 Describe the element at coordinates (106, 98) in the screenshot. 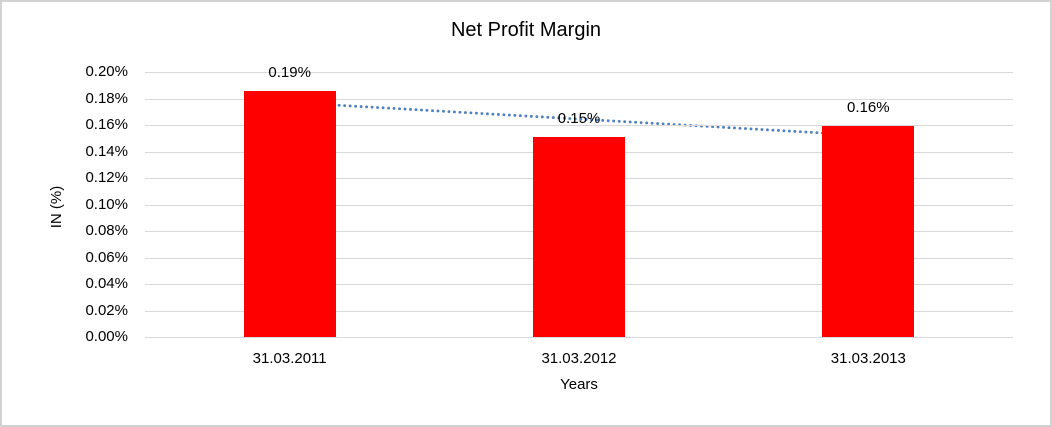

I see `y-tick-label: 0.18%` at that location.